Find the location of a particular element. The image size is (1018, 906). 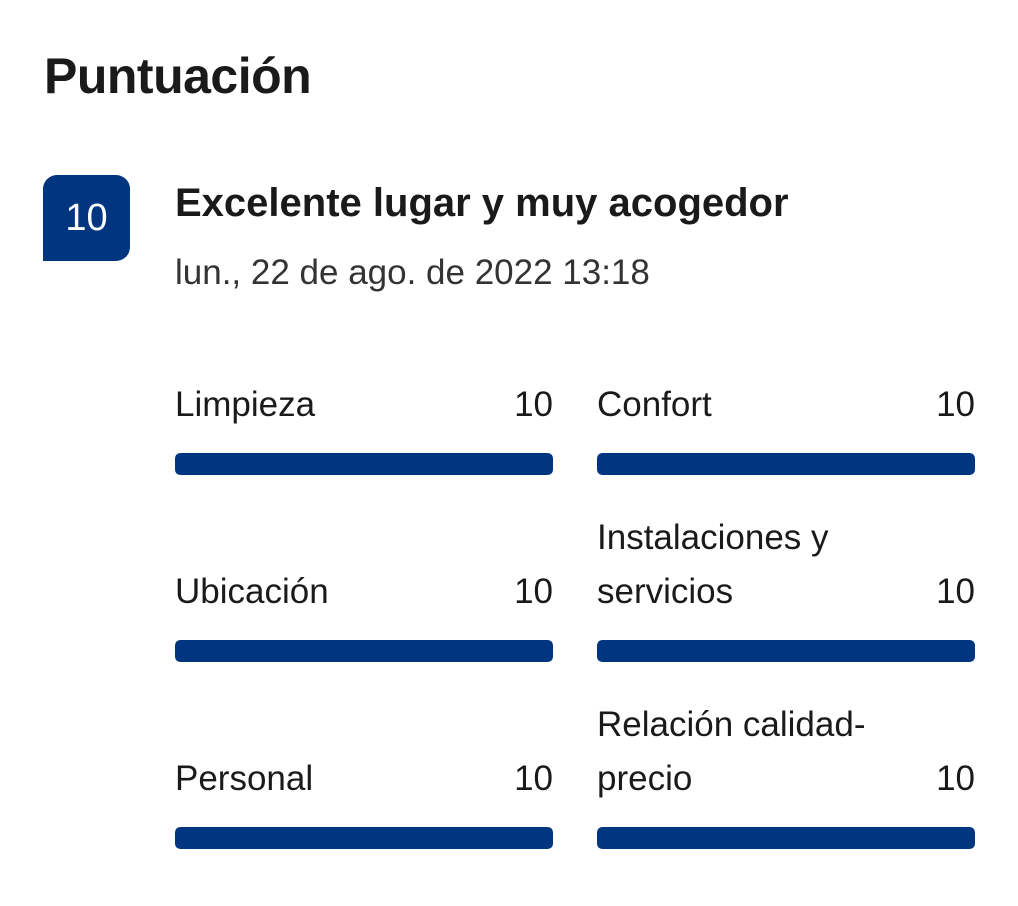

category-label: Confort is located at coordinates (654, 404).